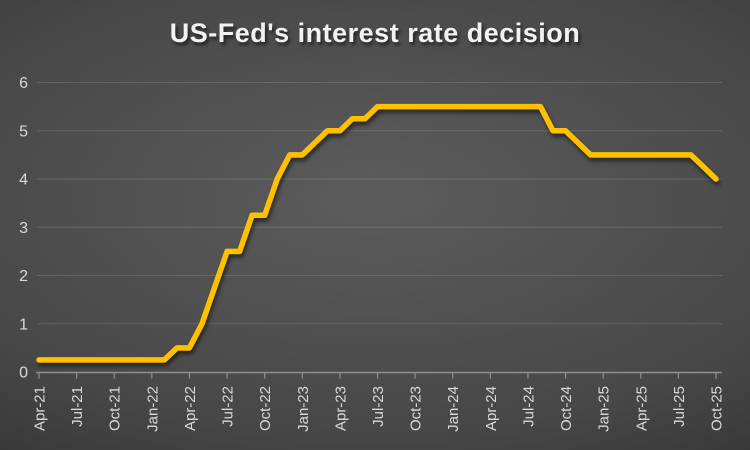 The image size is (750, 450). I want to click on x-tick-label: Jan-22, so click(152, 409).